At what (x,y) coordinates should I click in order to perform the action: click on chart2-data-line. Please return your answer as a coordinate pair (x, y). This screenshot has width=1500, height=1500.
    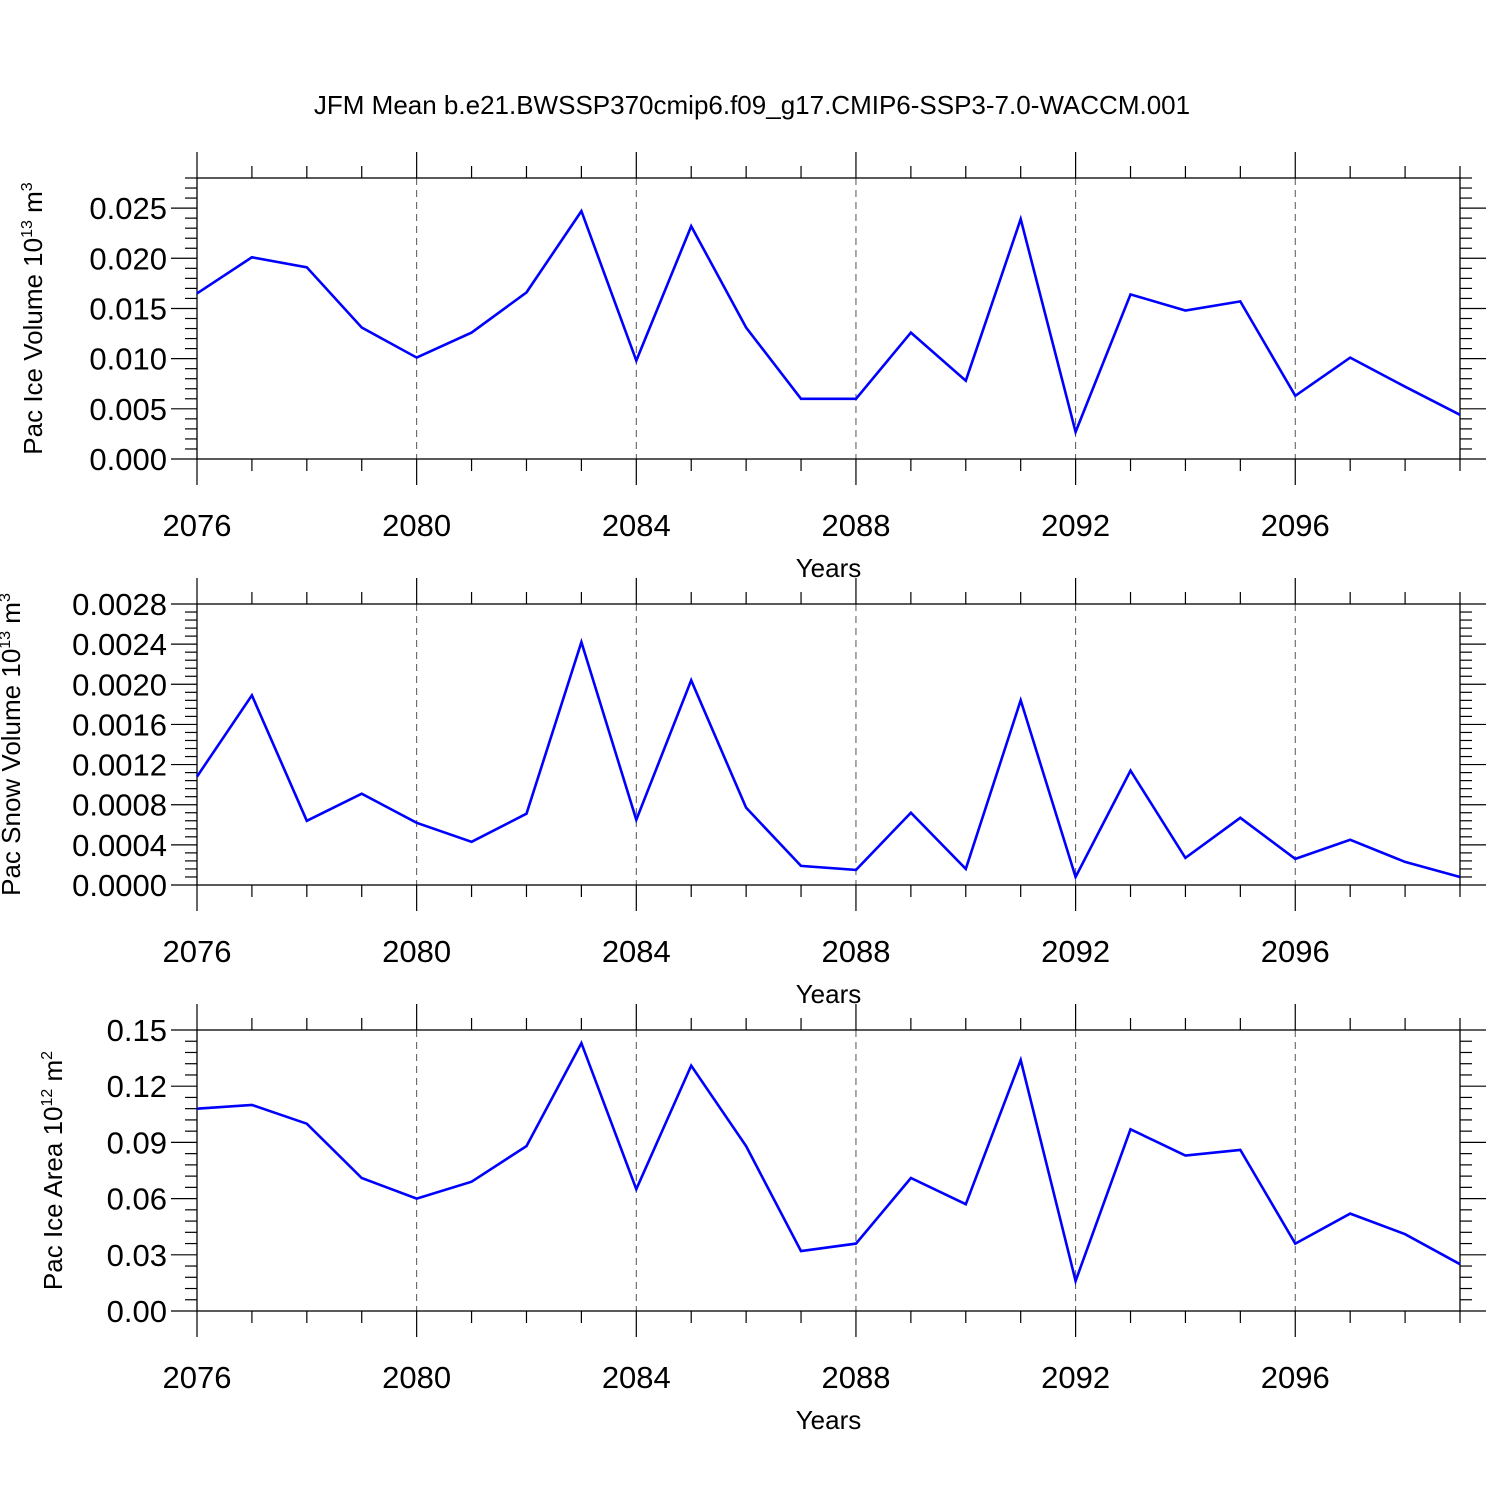
    Looking at the image, I should click on (828, 1162).